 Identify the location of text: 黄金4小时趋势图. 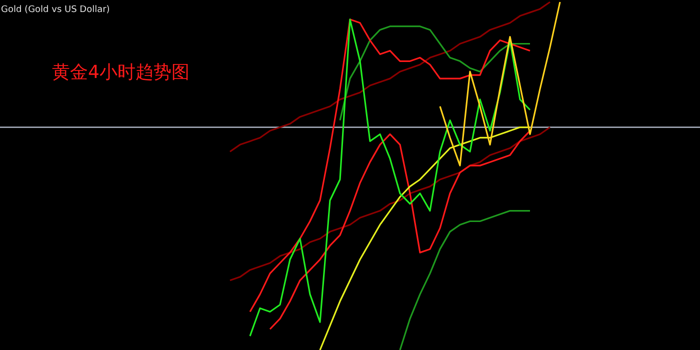
(121, 72).